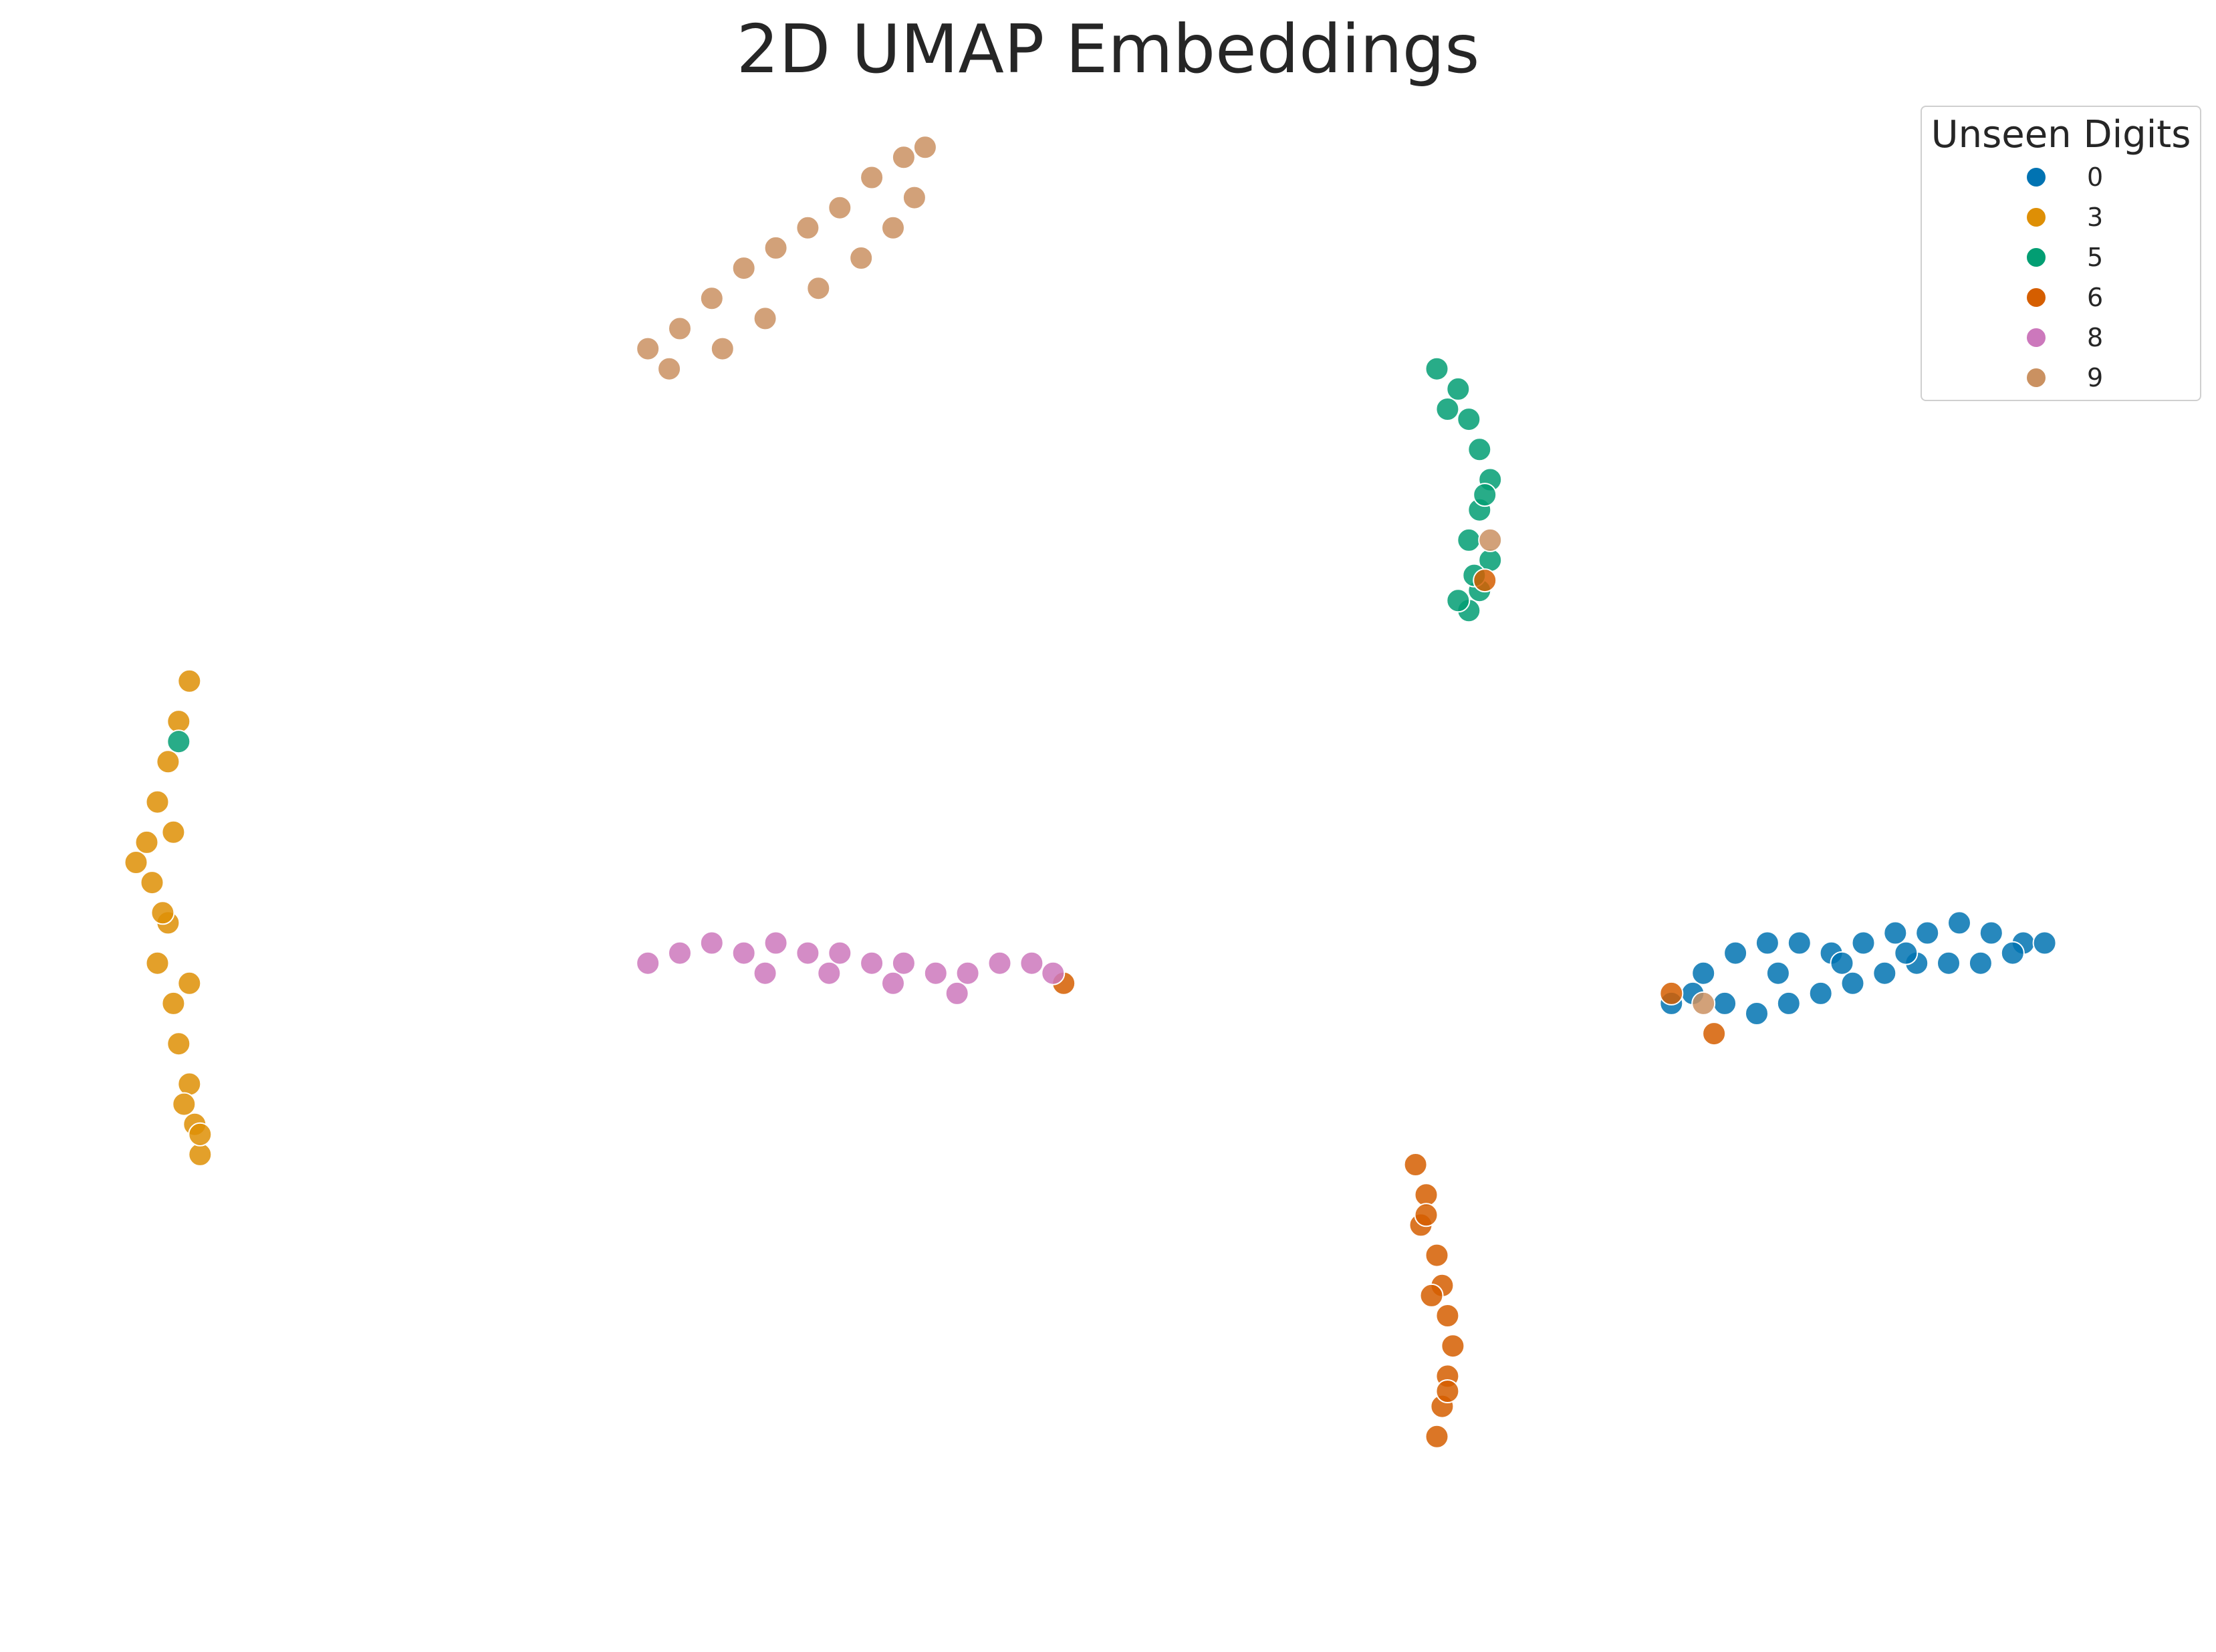 This screenshot has width=2216, height=1652. I want to click on legend: Unseen Digits 0 3 5 6 8 9, so click(2061, 254).